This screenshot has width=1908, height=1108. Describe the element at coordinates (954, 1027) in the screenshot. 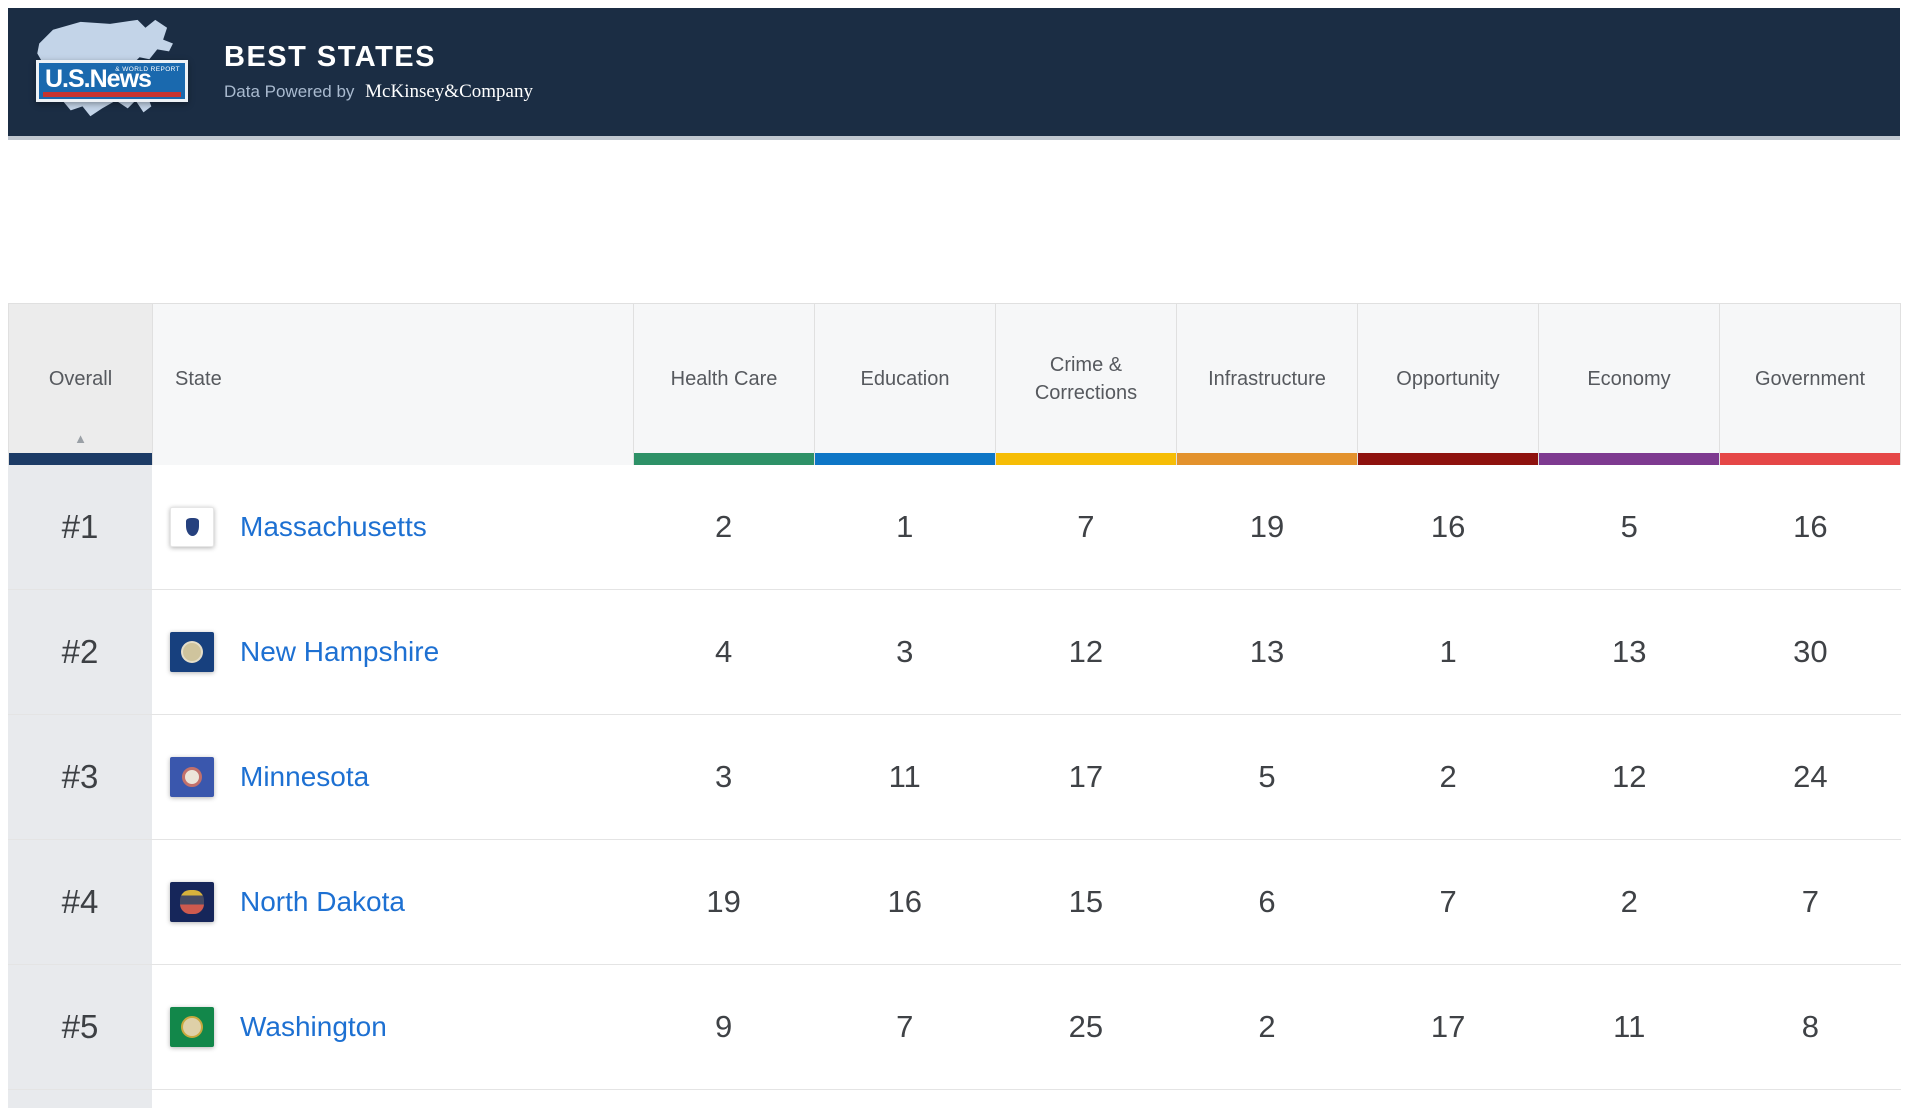

I see `table-row: #5 Washington 9 7 25 2 17 11 8` at that location.